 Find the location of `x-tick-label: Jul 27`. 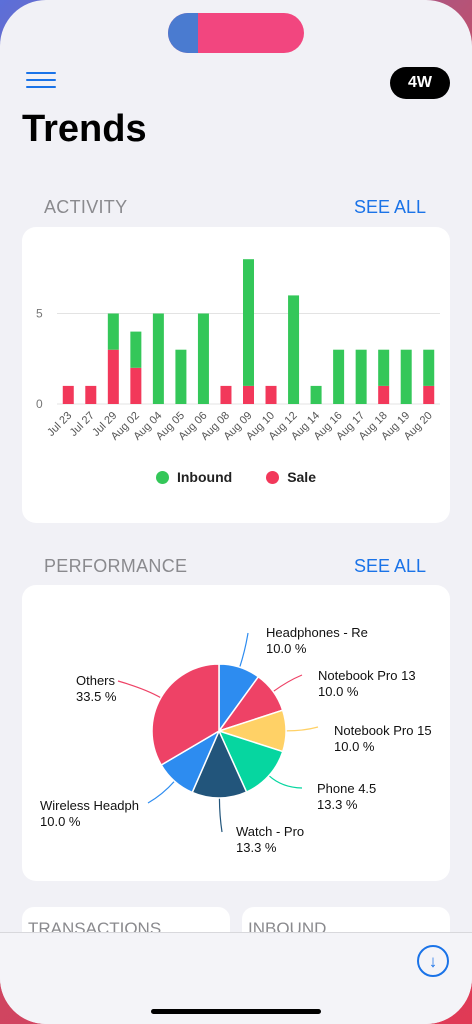

x-tick-label: Jul 27 is located at coordinates (82, 424).